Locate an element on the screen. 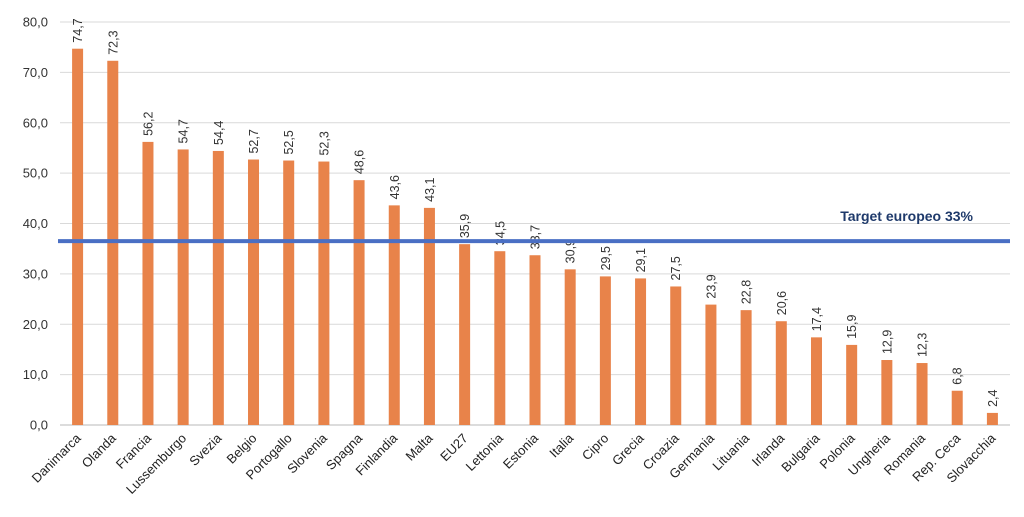  y-tick-label: 40,0 is located at coordinates (35, 223).